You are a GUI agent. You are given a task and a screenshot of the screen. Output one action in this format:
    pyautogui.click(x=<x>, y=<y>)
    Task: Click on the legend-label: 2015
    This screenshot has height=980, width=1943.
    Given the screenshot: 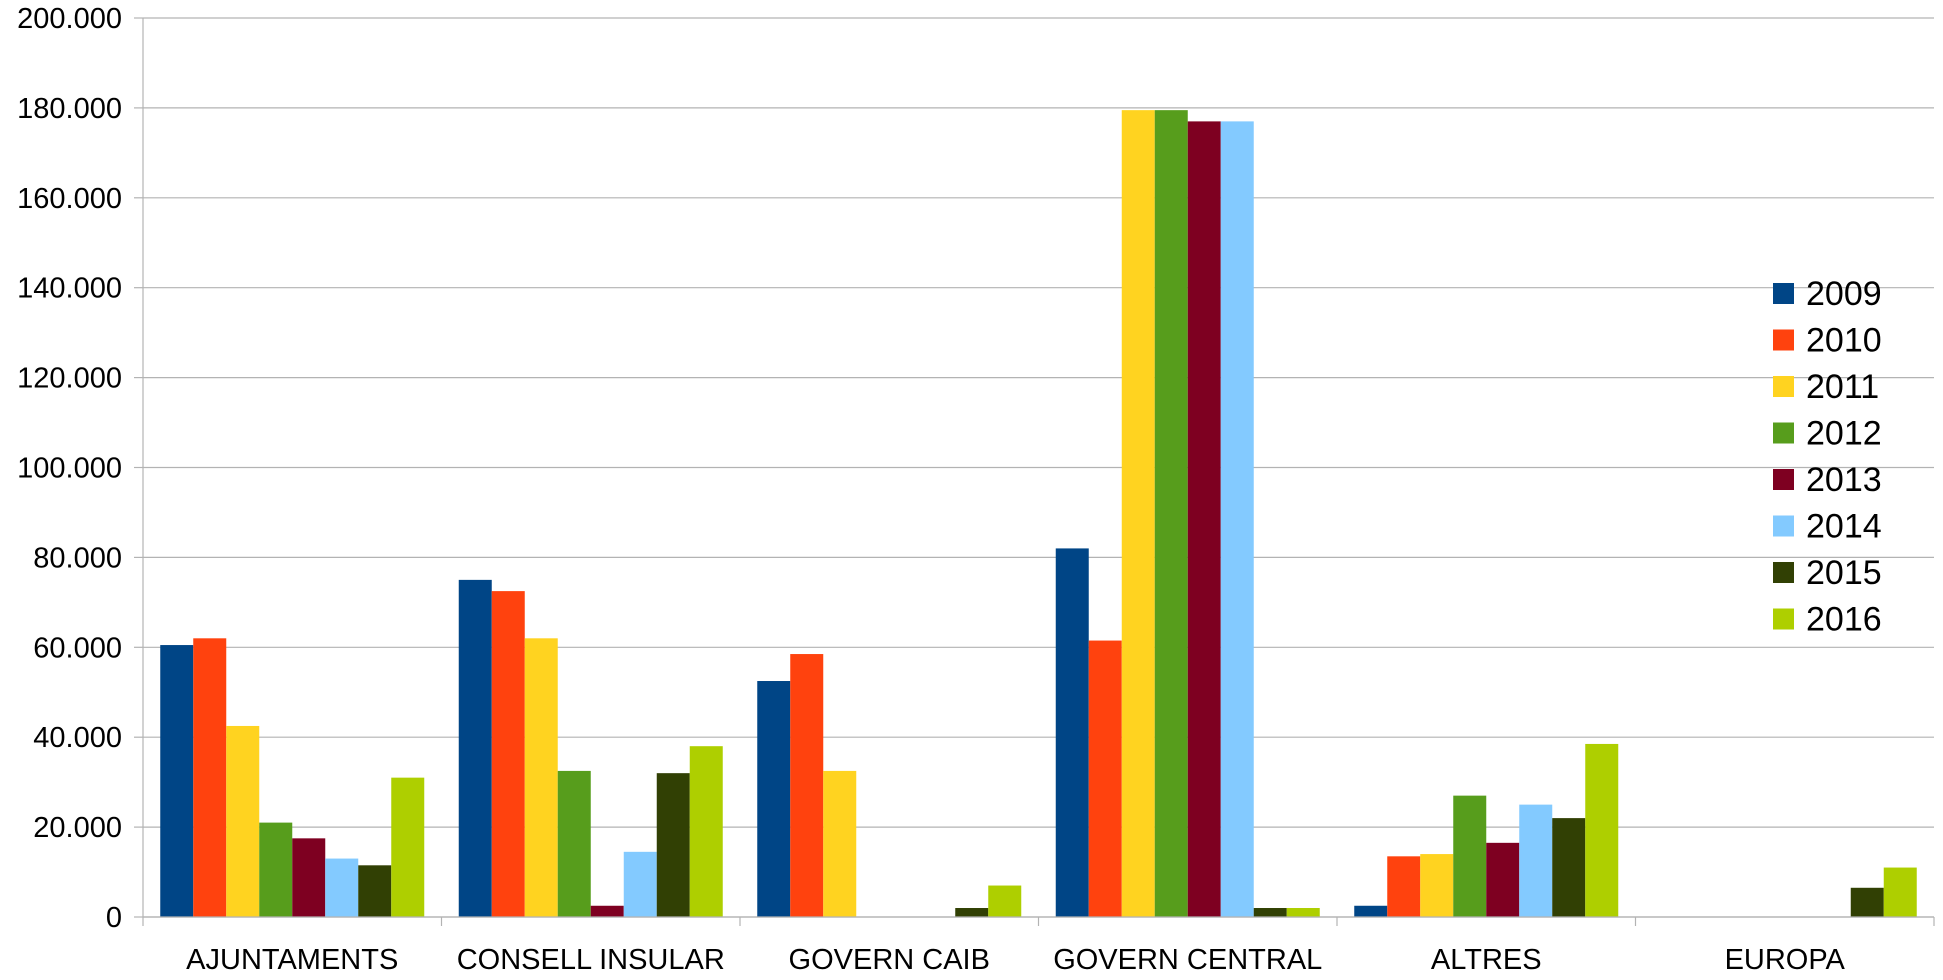 What is the action you would take?
    pyautogui.click(x=1844, y=573)
    